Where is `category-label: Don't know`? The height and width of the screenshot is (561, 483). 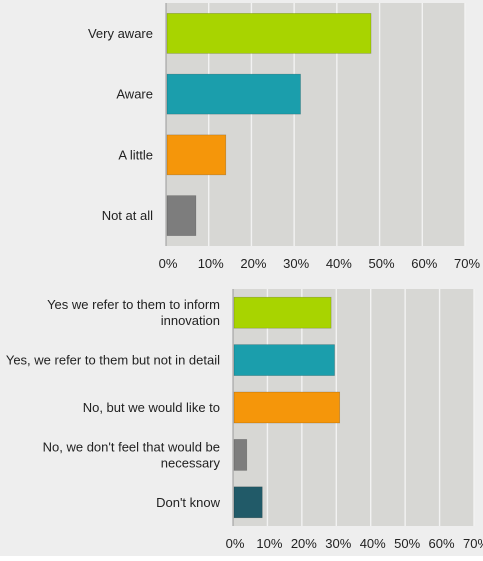 category-label: Don't know is located at coordinates (188, 502).